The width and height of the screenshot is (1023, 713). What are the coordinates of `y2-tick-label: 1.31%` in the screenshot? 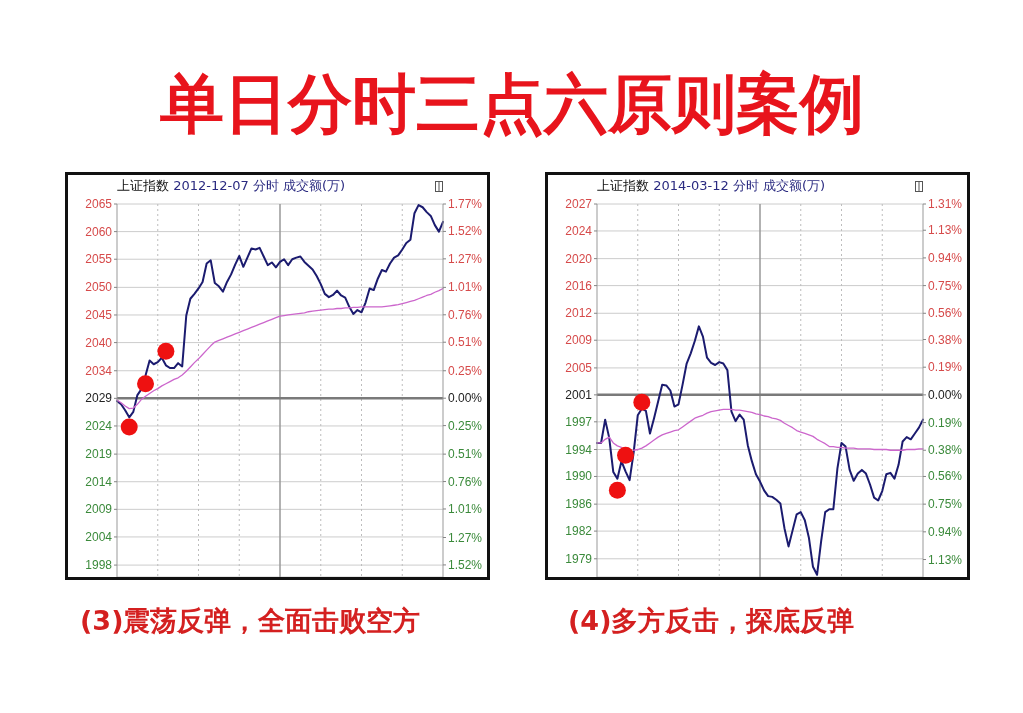 It's located at (945, 204).